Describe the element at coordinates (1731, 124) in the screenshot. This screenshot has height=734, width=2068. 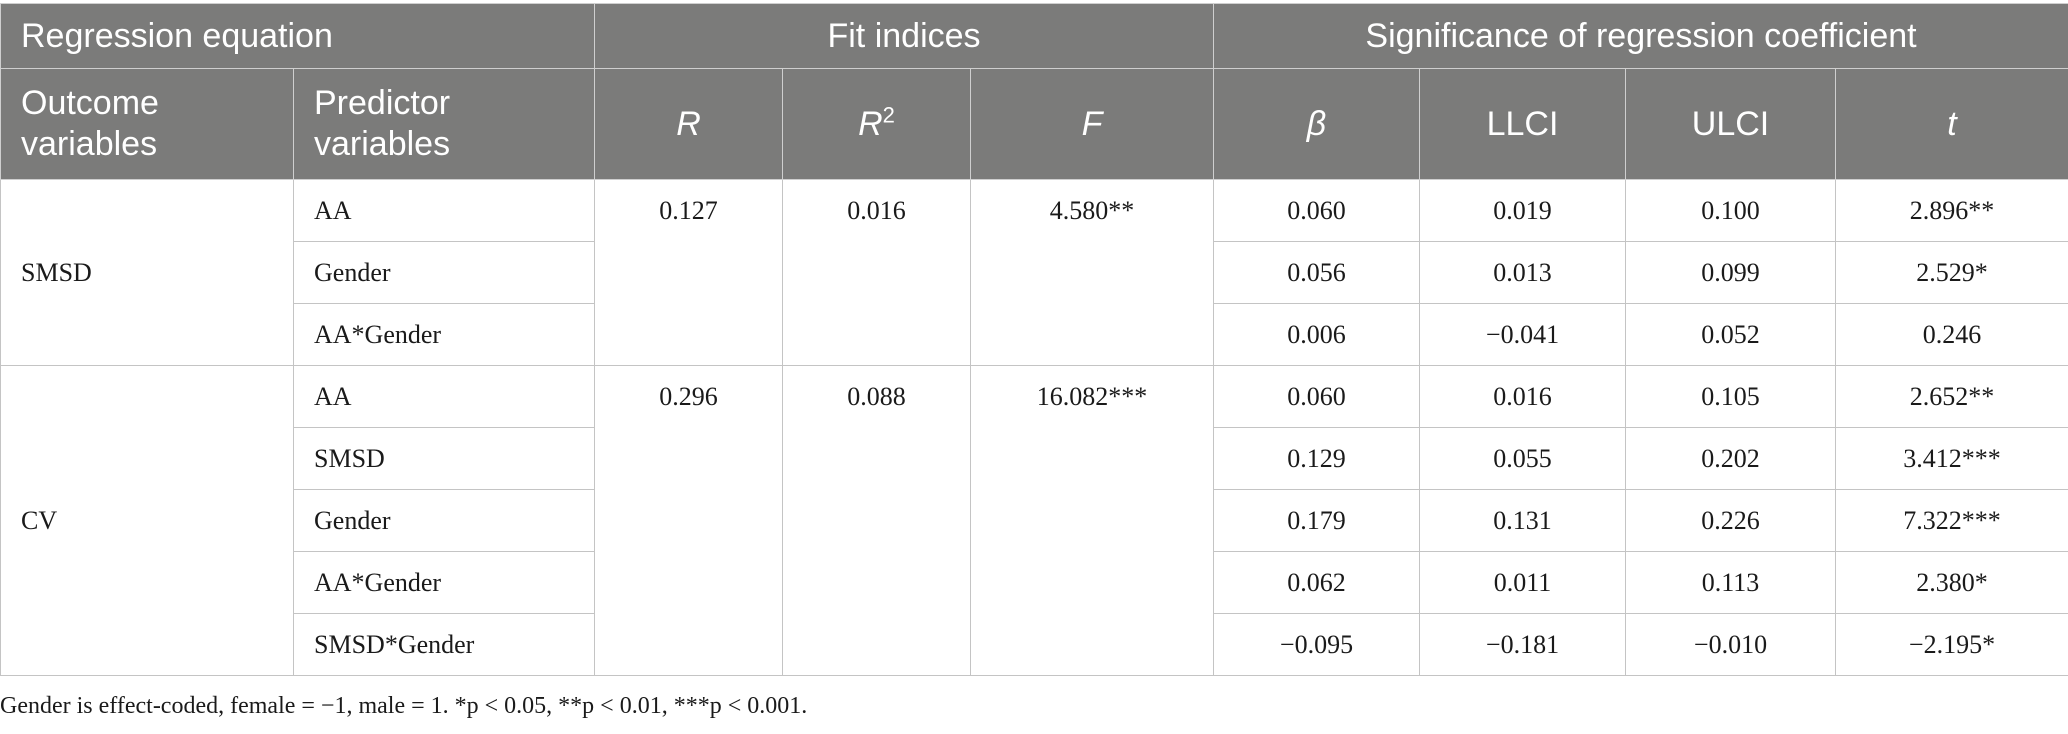
I see `column-header-ulci: ULCI` at that location.